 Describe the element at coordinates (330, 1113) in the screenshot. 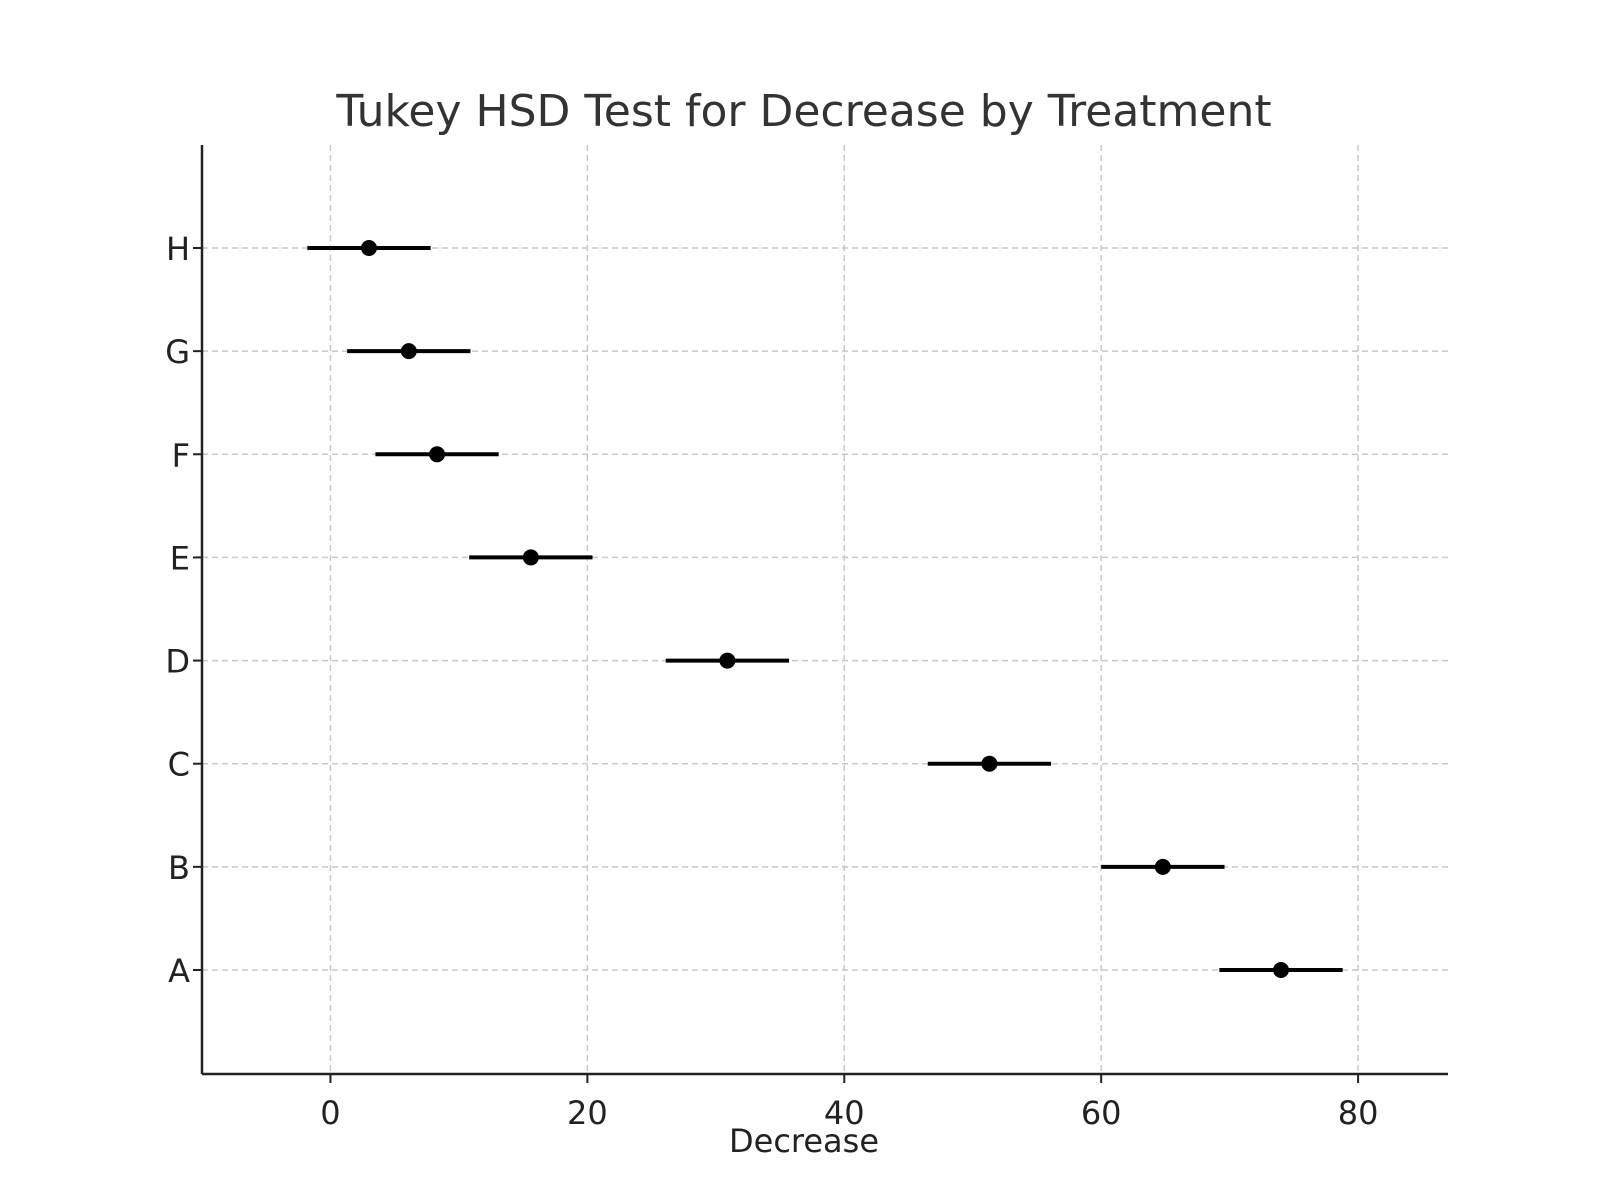

I see `x-tick-label: 0` at that location.